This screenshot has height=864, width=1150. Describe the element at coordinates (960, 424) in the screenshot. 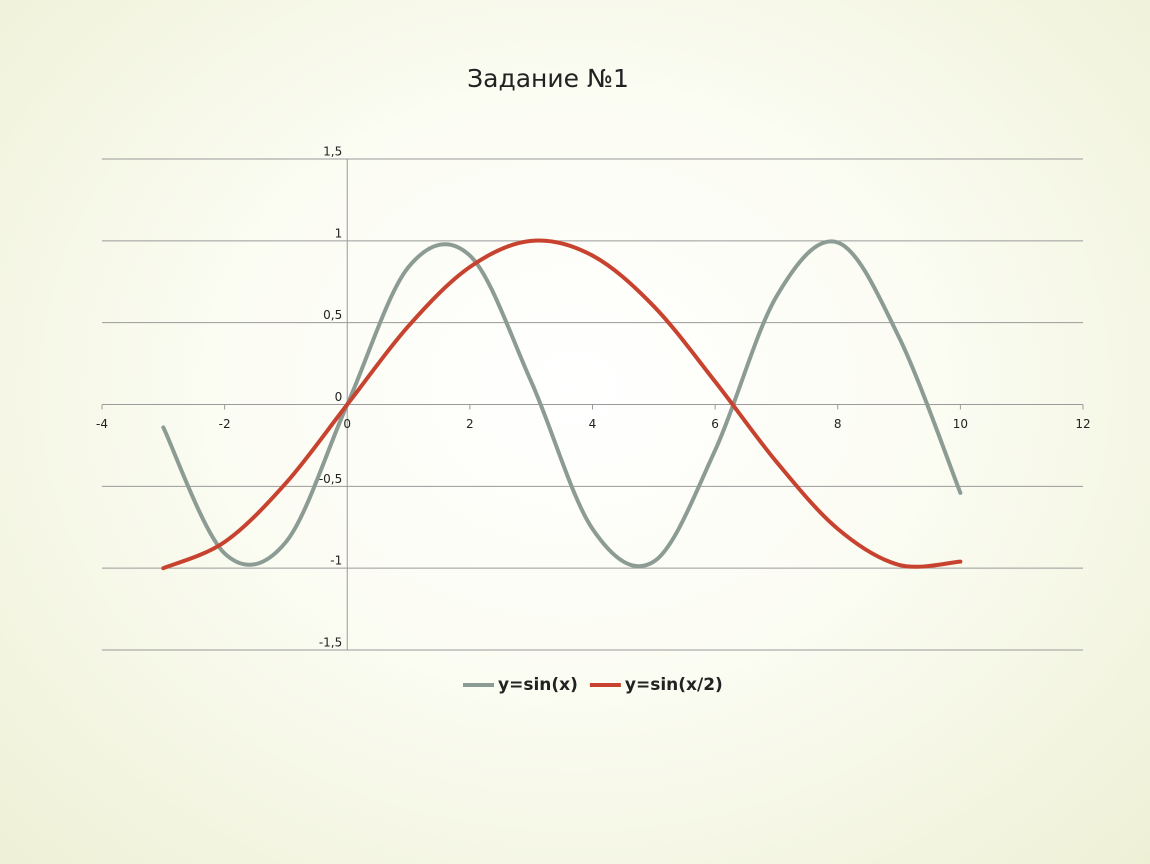

I see `x-tick-label: 10` at that location.